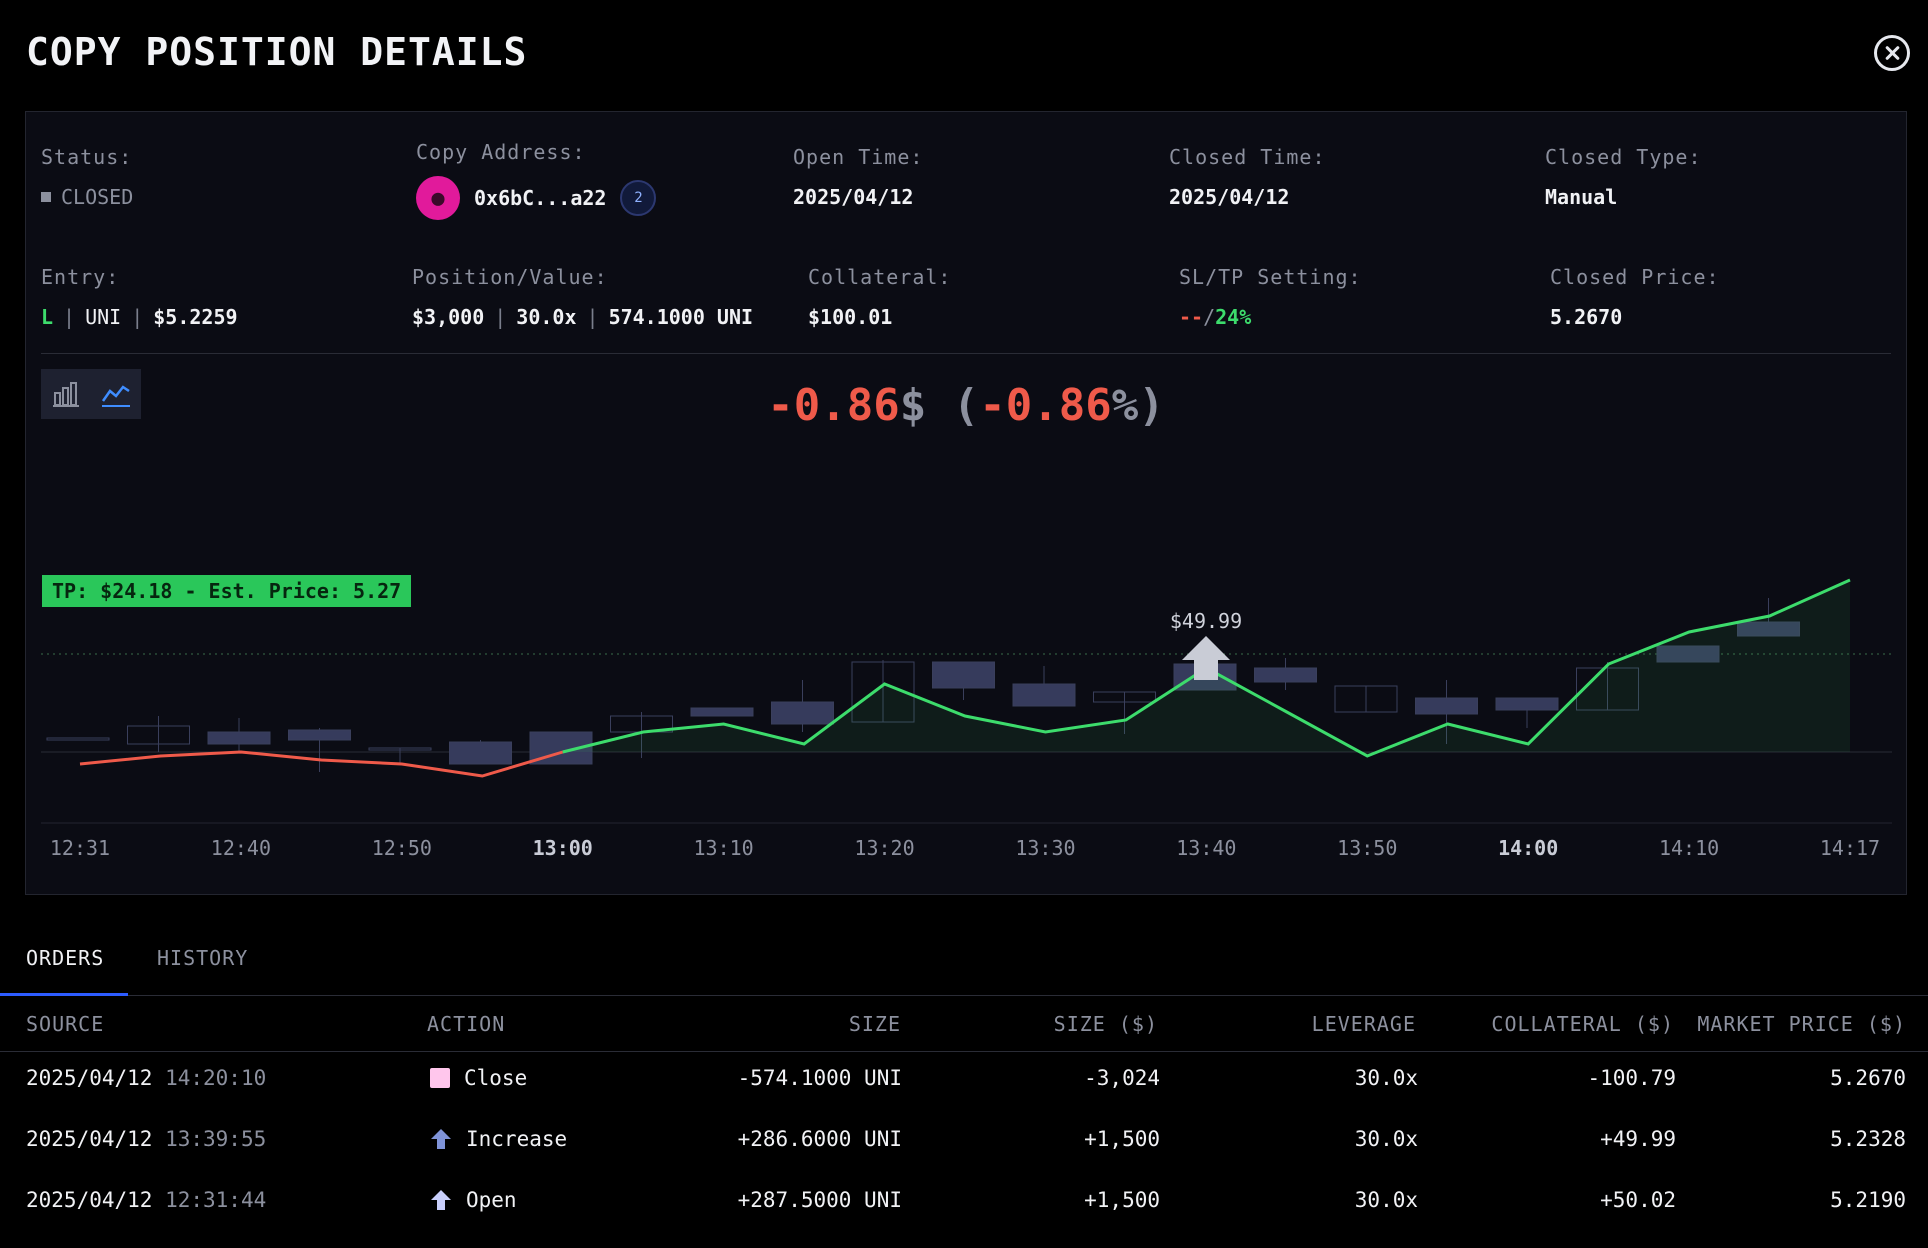  I want to click on market-price-cell: 5.2328, so click(1868, 1139).